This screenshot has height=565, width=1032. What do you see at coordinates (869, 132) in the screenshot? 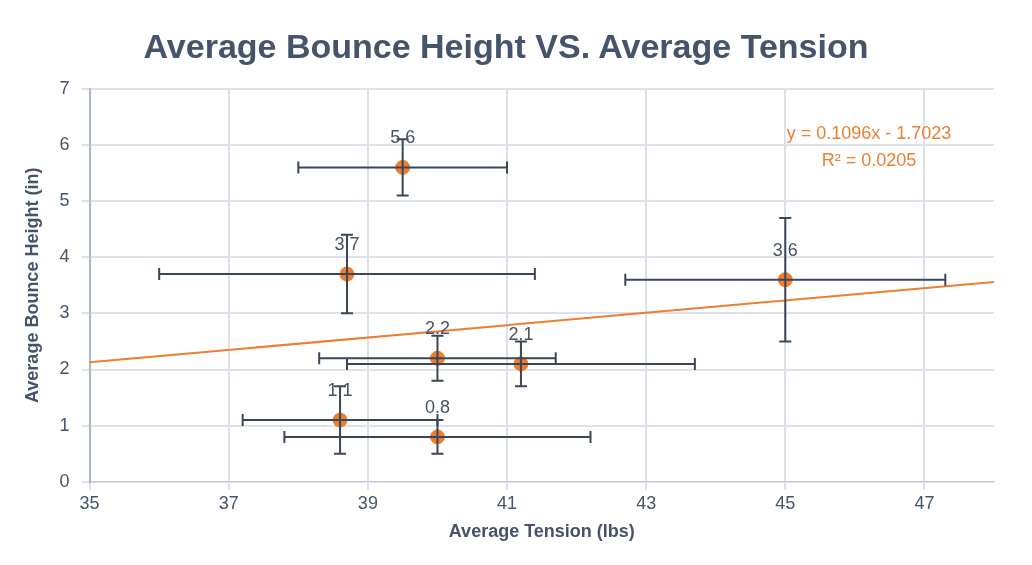
I see `annotation: y = 0.1096x - 1.7023` at bounding box center [869, 132].